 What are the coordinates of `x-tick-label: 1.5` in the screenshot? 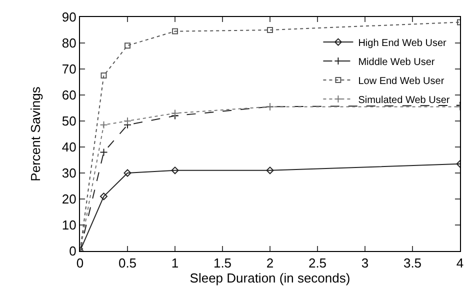 It's located at (222, 263).